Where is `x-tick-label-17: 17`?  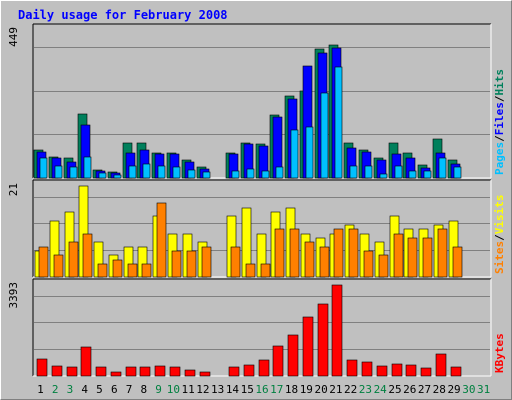
x-tick-label-17: 17 is located at coordinates (276, 389).